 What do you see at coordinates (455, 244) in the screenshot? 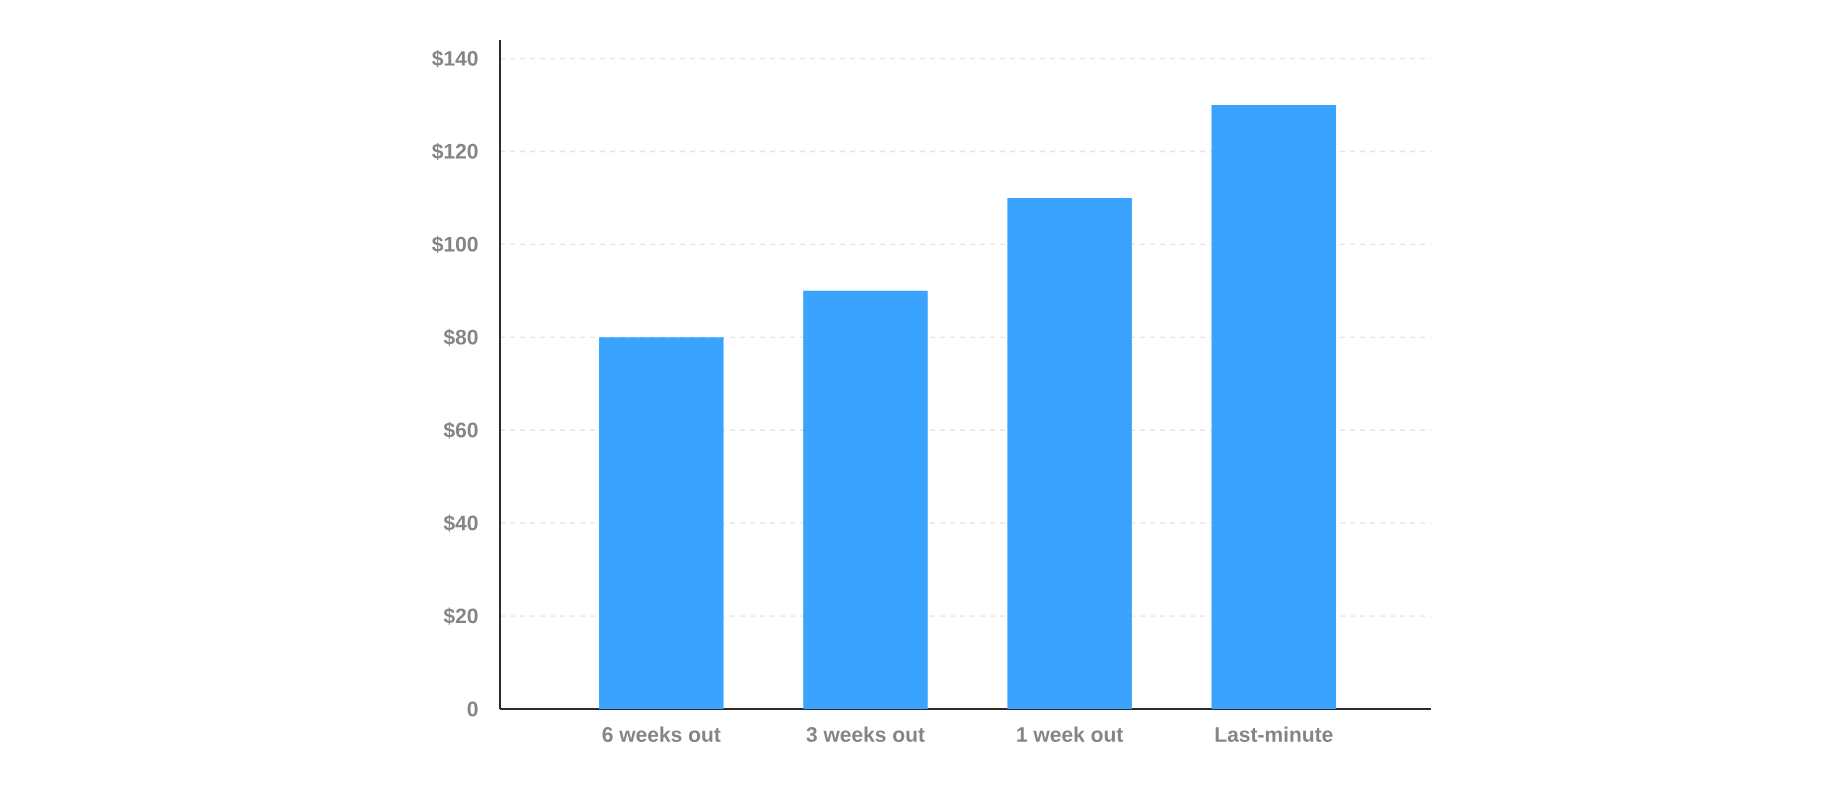
I see `y-tick-label: $100` at bounding box center [455, 244].